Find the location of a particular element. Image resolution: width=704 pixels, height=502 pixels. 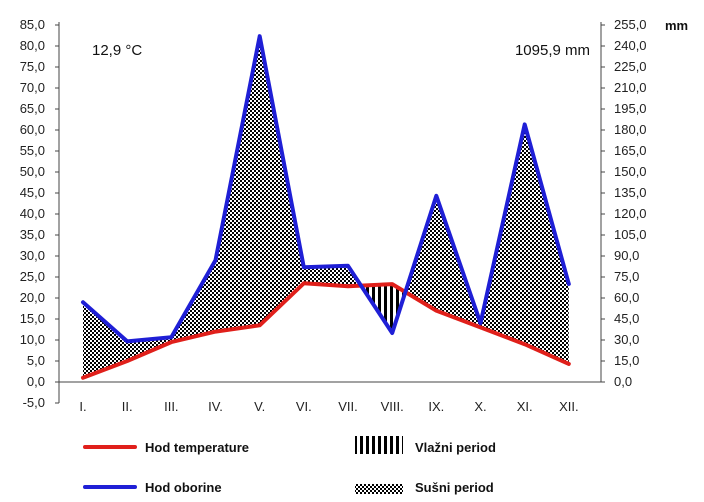

left-tick-label: 65,0 is located at coordinates (32, 108).